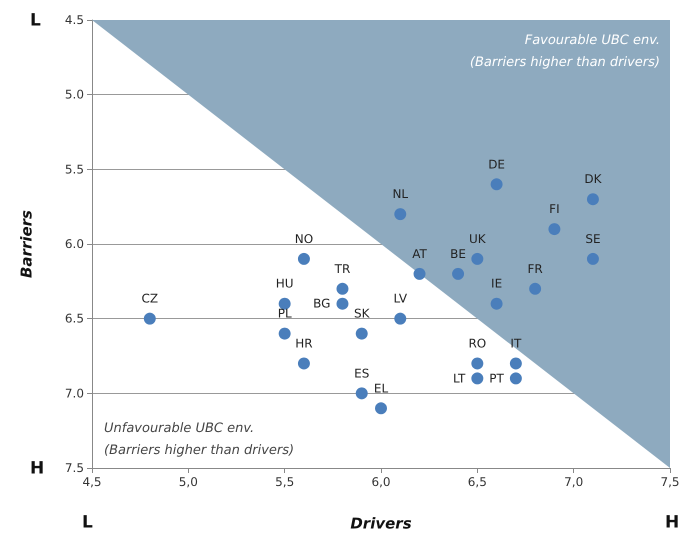 The width and height of the screenshot is (685, 552). I want to click on y-axis-title: Barriers, so click(27, 244).